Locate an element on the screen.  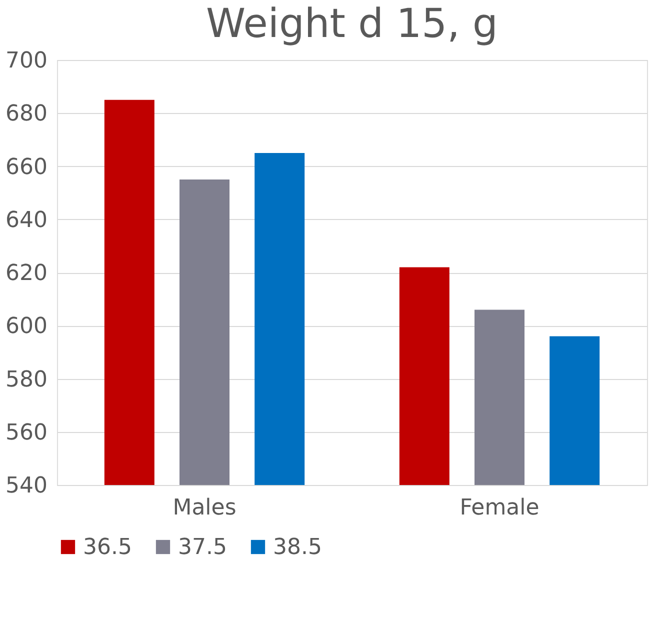
y-tick-label: 580 is located at coordinates (27, 379).